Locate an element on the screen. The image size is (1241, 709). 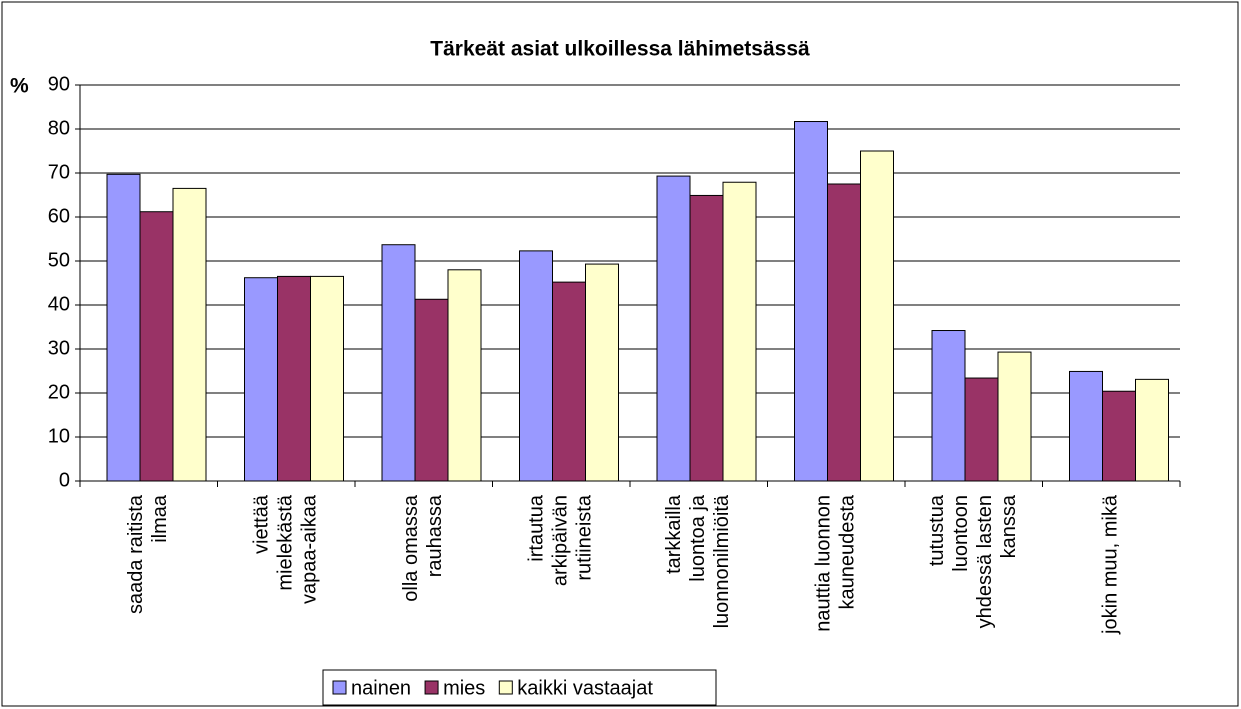
y-tick-label: 30 is located at coordinates (59, 348).